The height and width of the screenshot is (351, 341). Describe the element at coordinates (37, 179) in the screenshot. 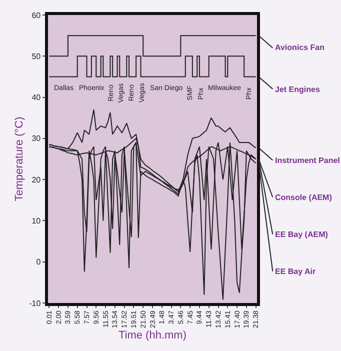

I see `y-tick-label: 20` at that location.